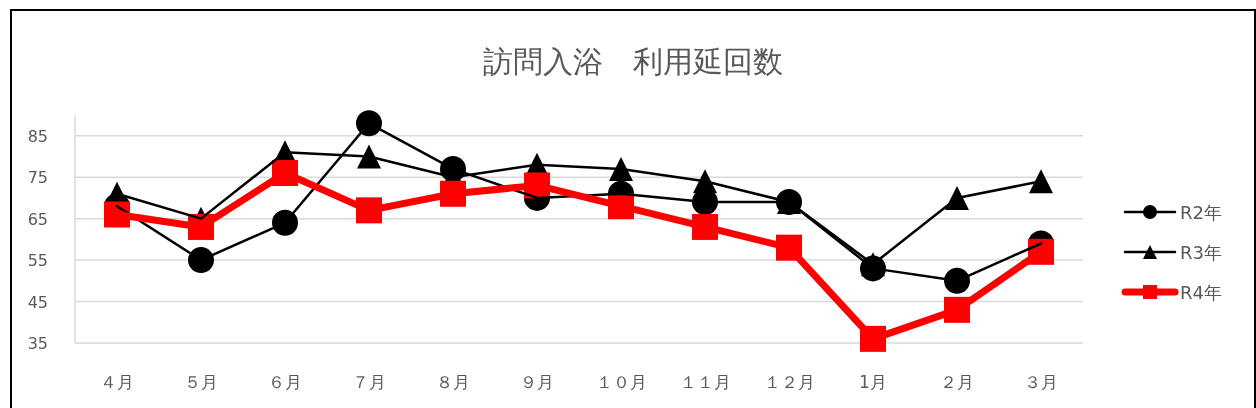 This screenshot has height=408, width=1256. Describe the element at coordinates (1201, 212) in the screenshot. I see `legend-label: R2年` at that location.